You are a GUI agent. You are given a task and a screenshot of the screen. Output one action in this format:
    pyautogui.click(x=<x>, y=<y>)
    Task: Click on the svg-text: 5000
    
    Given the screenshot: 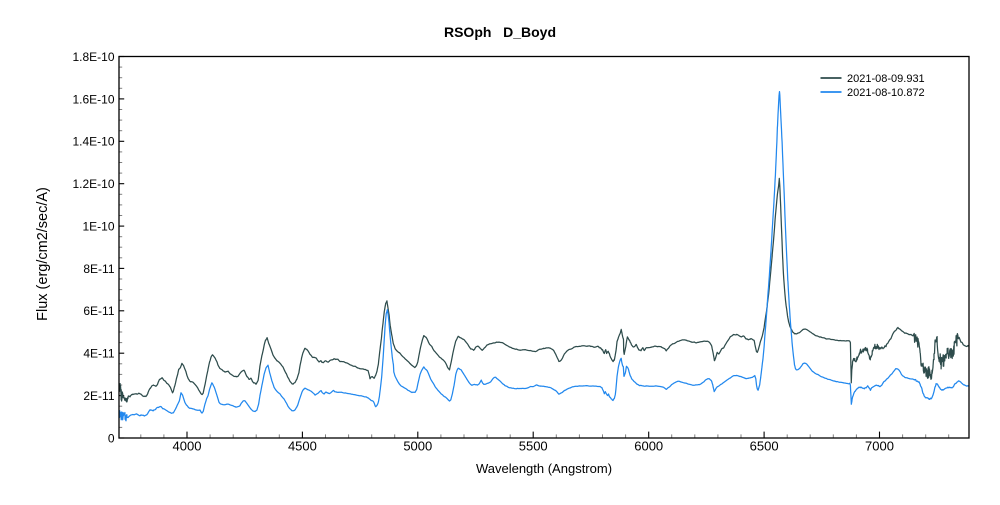 What is the action you would take?
    pyautogui.click(x=417, y=446)
    